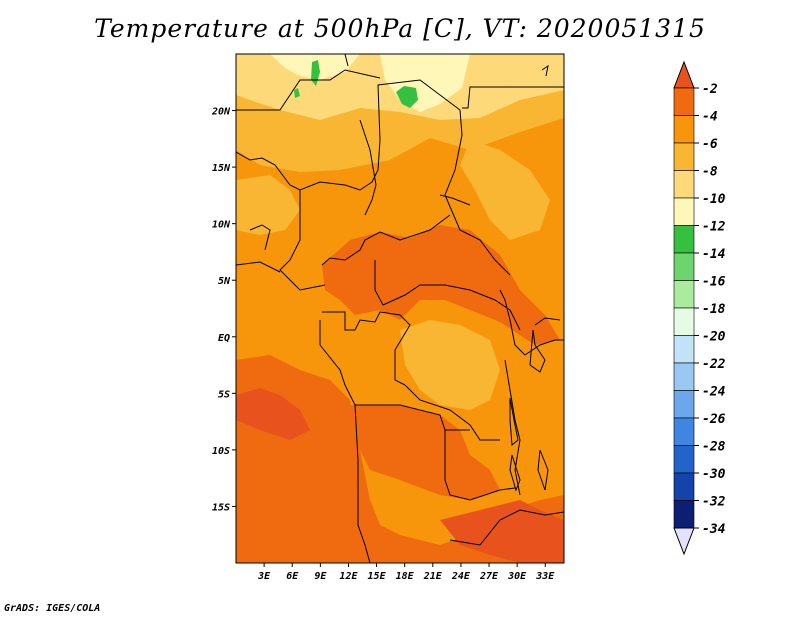  Describe the element at coordinates (545, 576) in the screenshot. I see `x-tick-label: 33E` at that location.